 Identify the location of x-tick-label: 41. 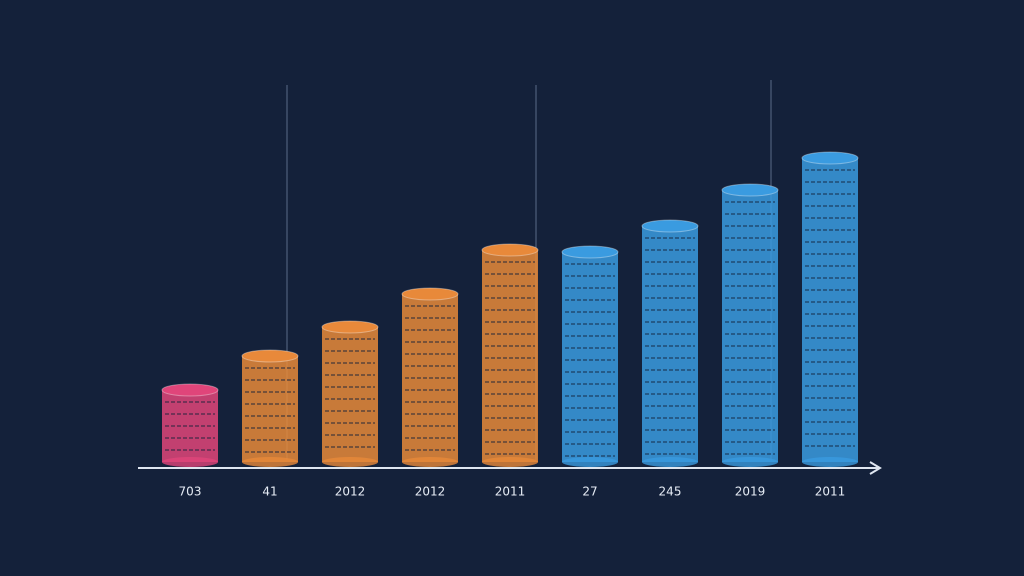
(269, 492).